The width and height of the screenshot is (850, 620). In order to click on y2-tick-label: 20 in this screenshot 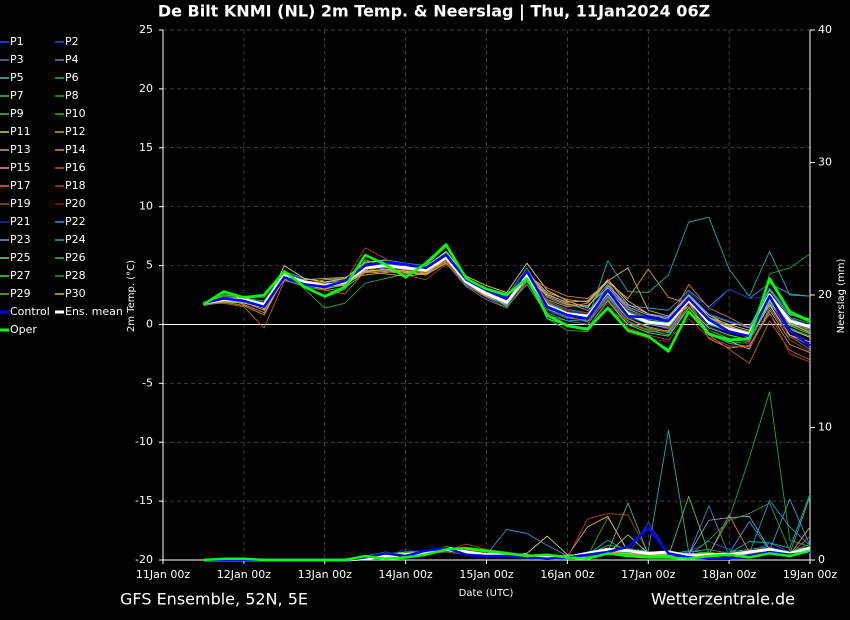, I will do `click(825, 294)`.